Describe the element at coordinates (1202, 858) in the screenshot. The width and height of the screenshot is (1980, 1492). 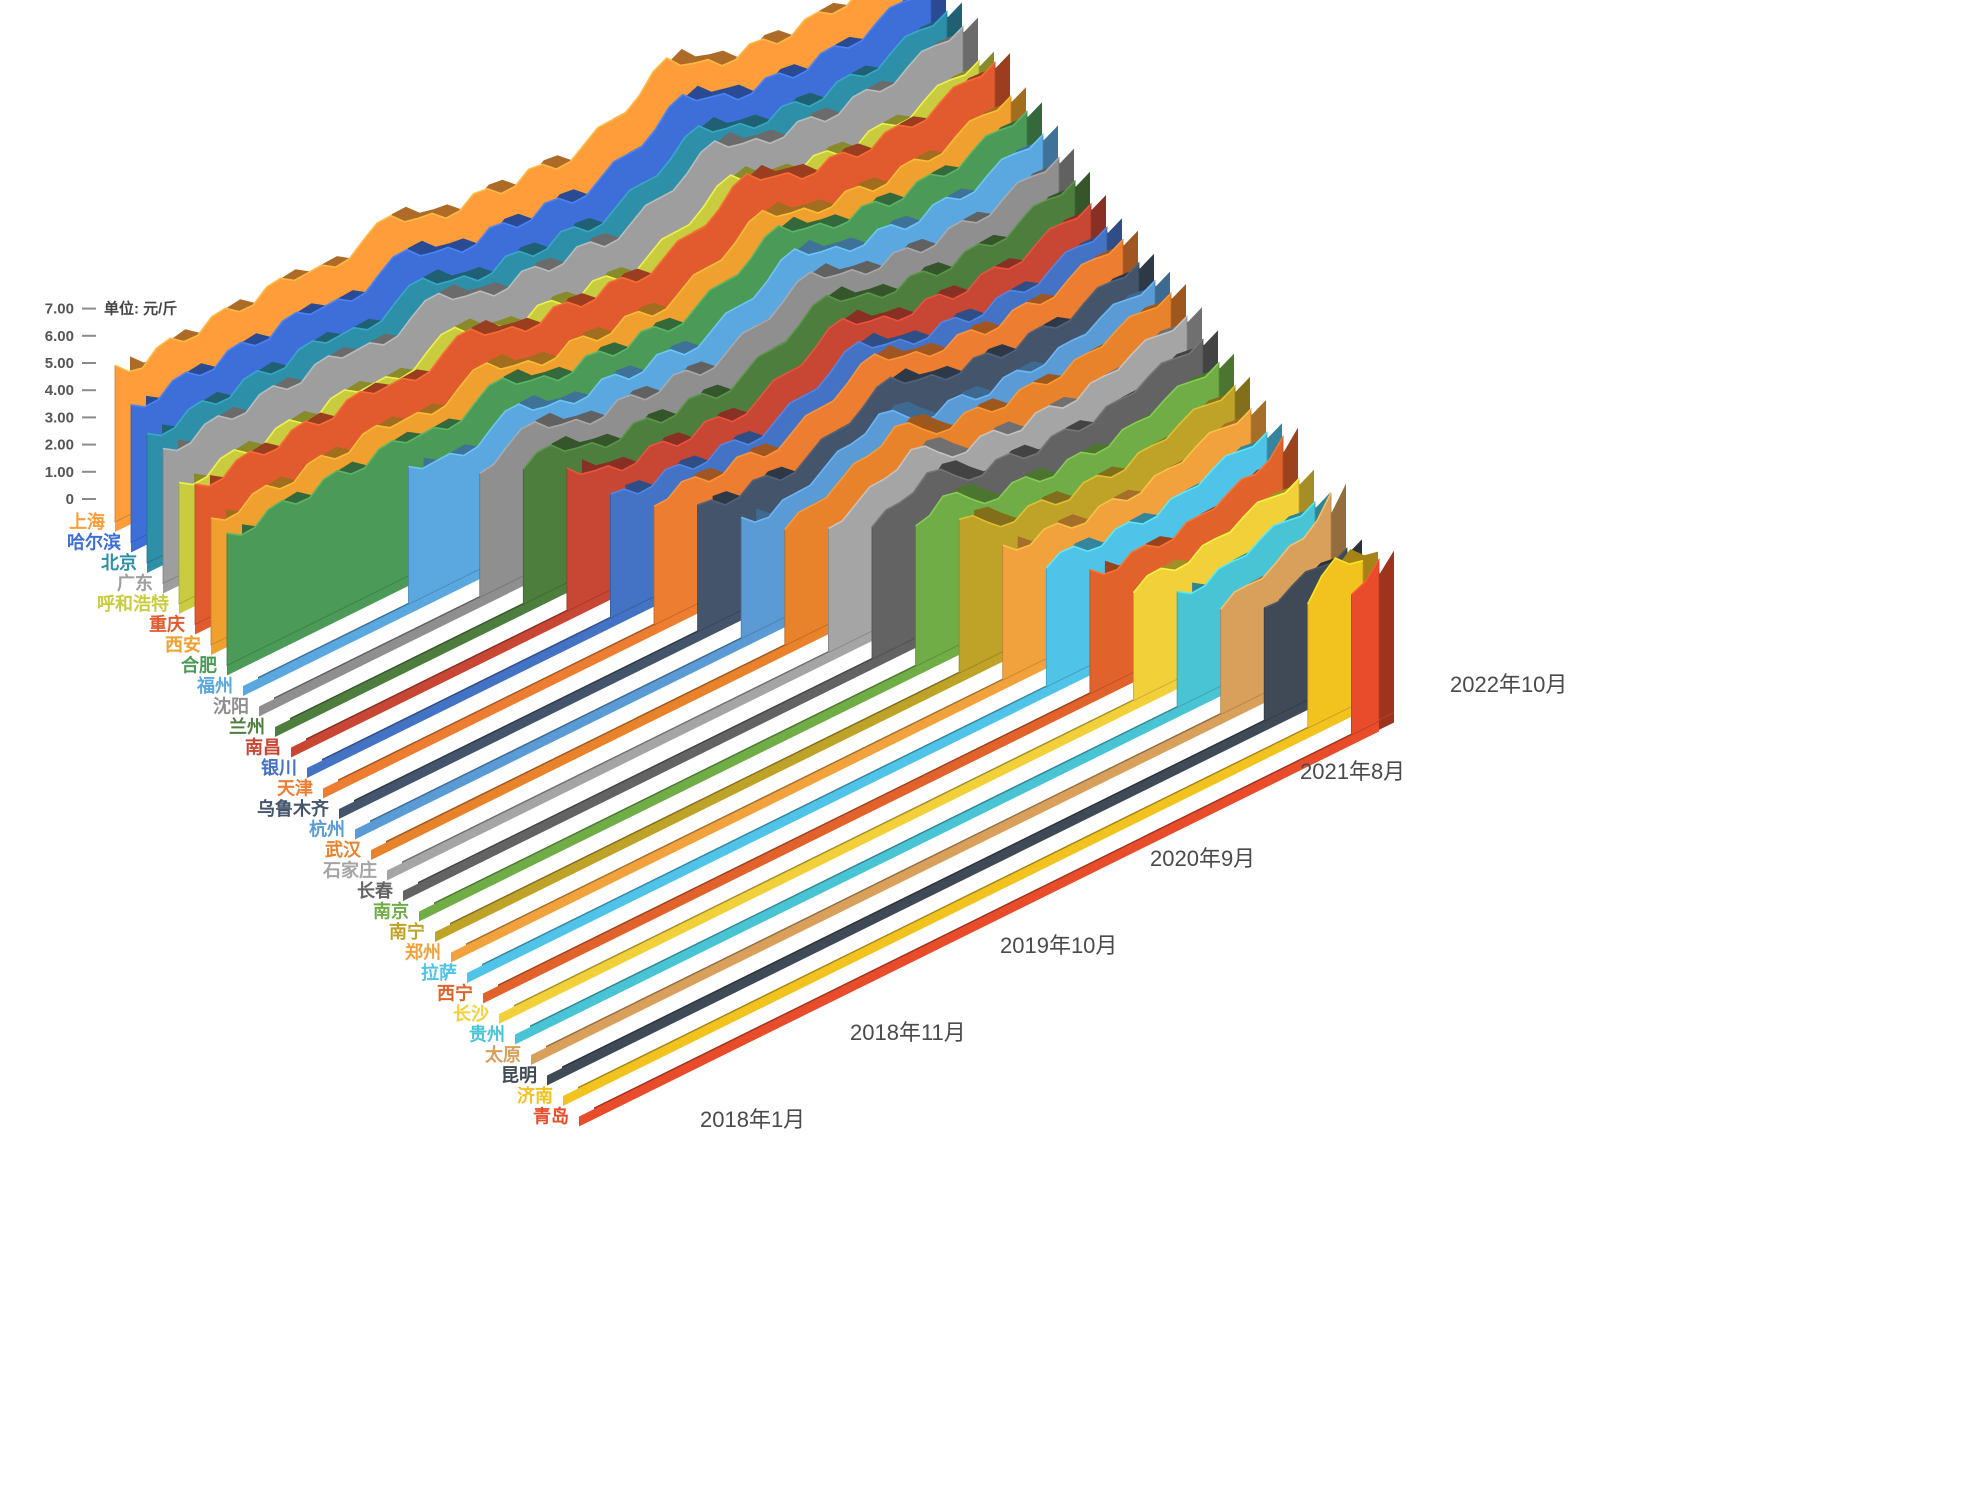
I see `x-axis-date-label: 2020年9月` at that location.